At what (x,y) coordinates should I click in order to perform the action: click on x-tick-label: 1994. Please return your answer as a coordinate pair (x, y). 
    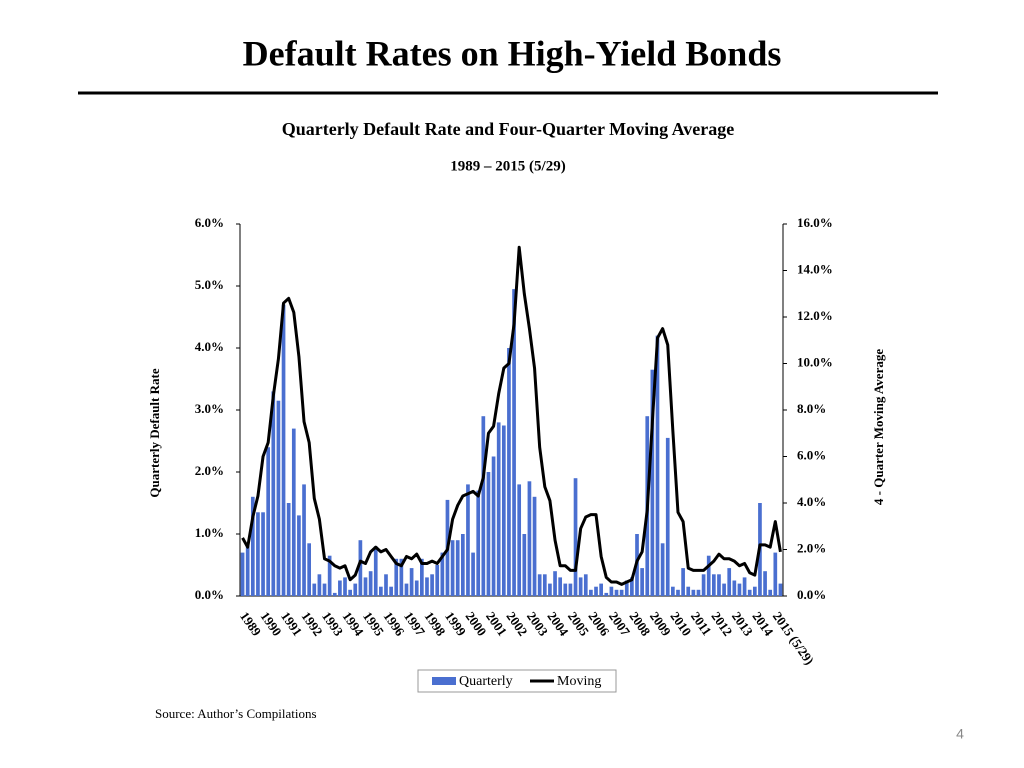
    Looking at the image, I should click on (353, 624).